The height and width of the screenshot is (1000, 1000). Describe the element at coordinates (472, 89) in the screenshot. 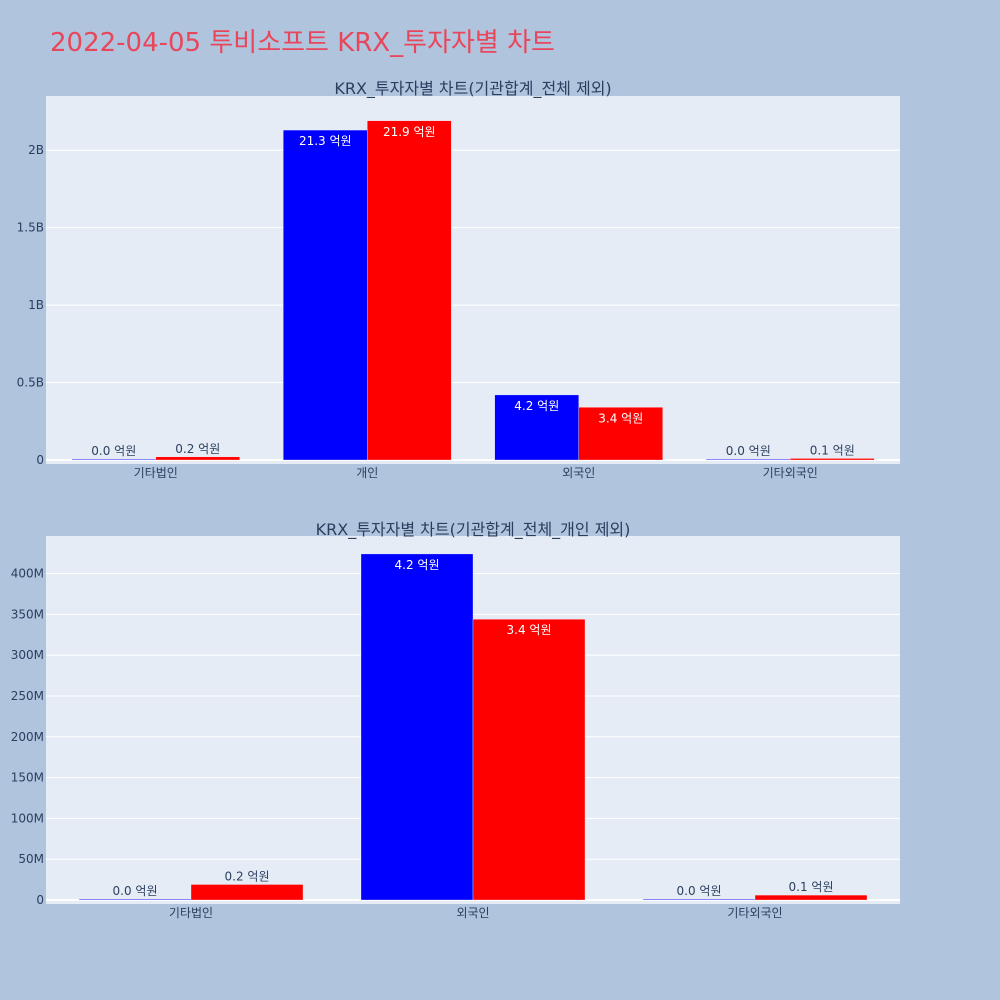

I see `chart-title: KRX_투자자별 차트(기관합계_전체 제외)` at that location.